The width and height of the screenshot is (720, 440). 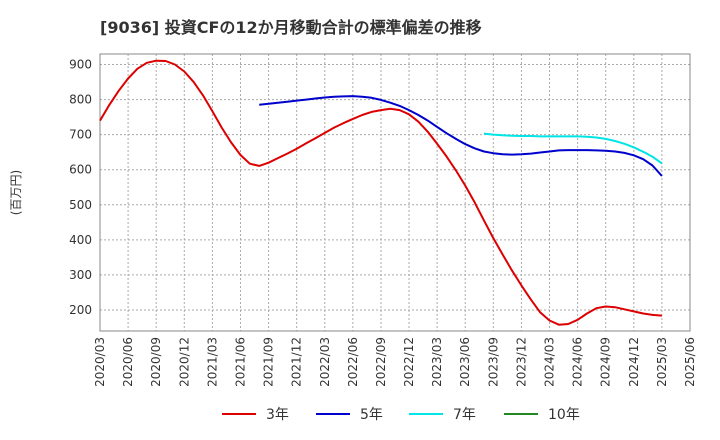 I want to click on legend-label: 3年, so click(x=277, y=415).